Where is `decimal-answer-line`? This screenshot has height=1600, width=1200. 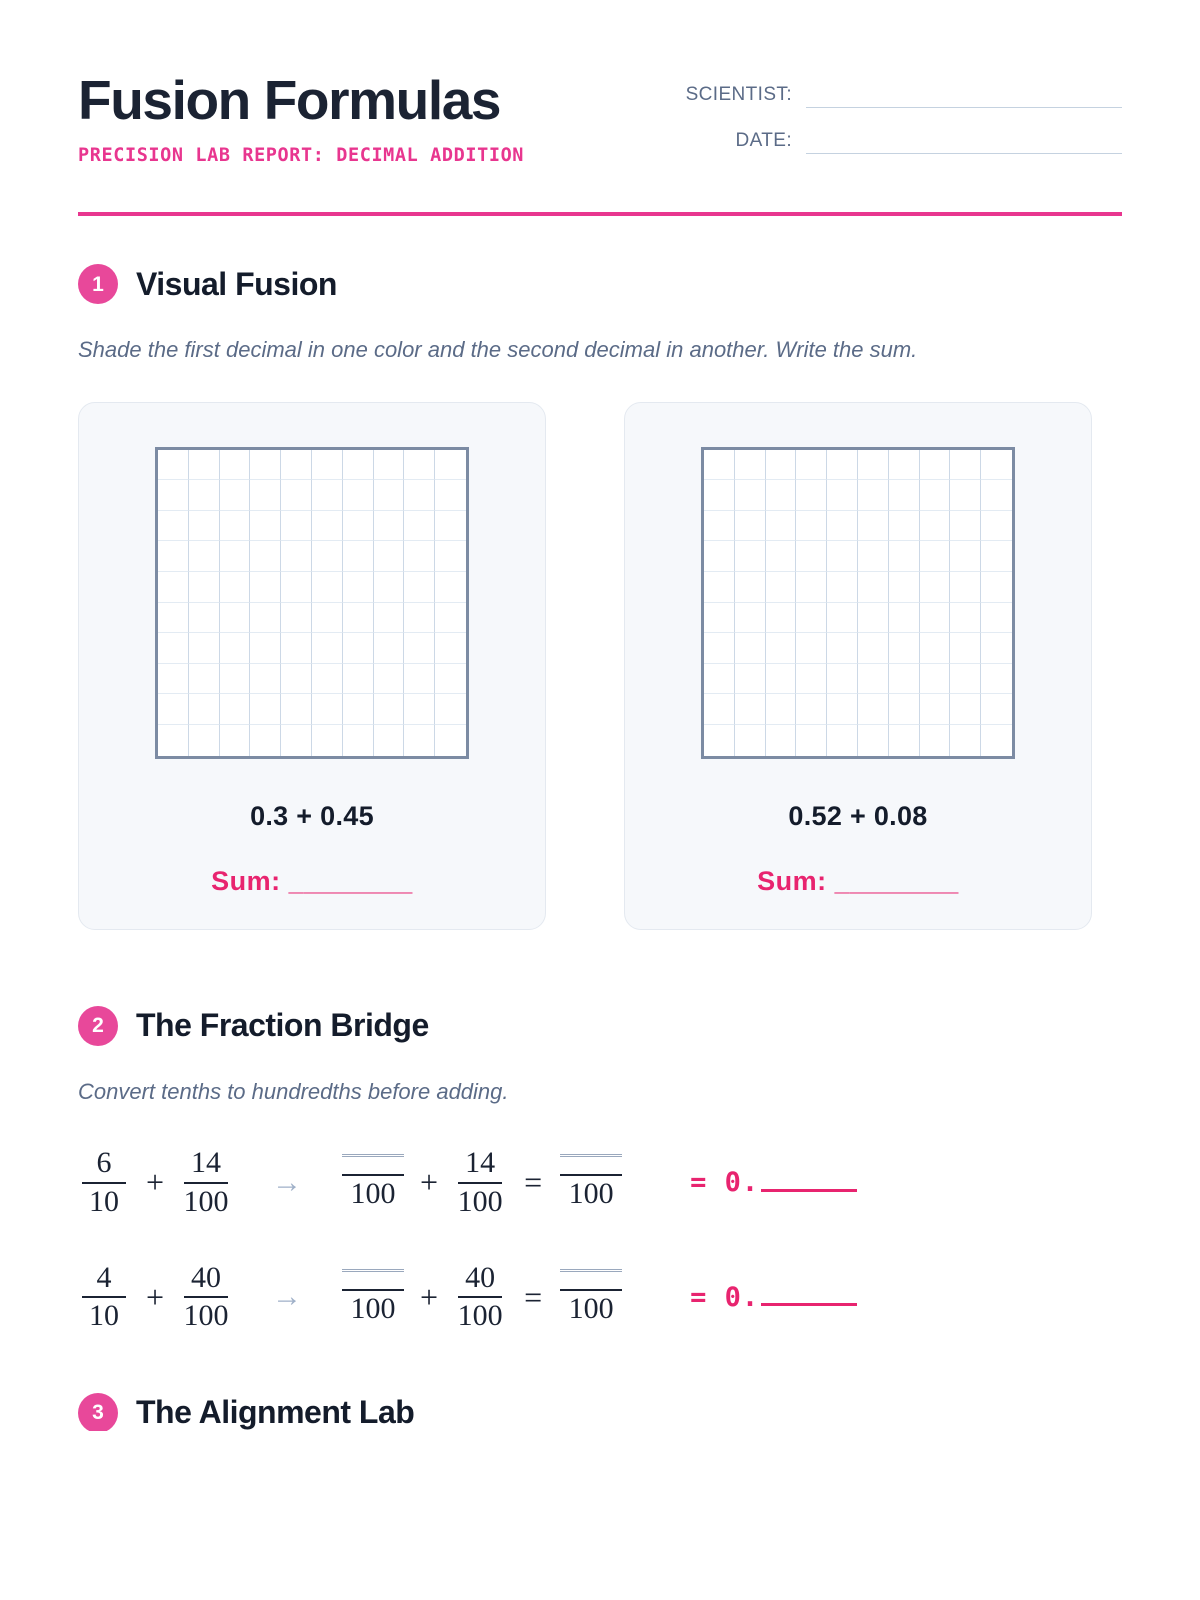 decimal-answer-line is located at coordinates (809, 1183).